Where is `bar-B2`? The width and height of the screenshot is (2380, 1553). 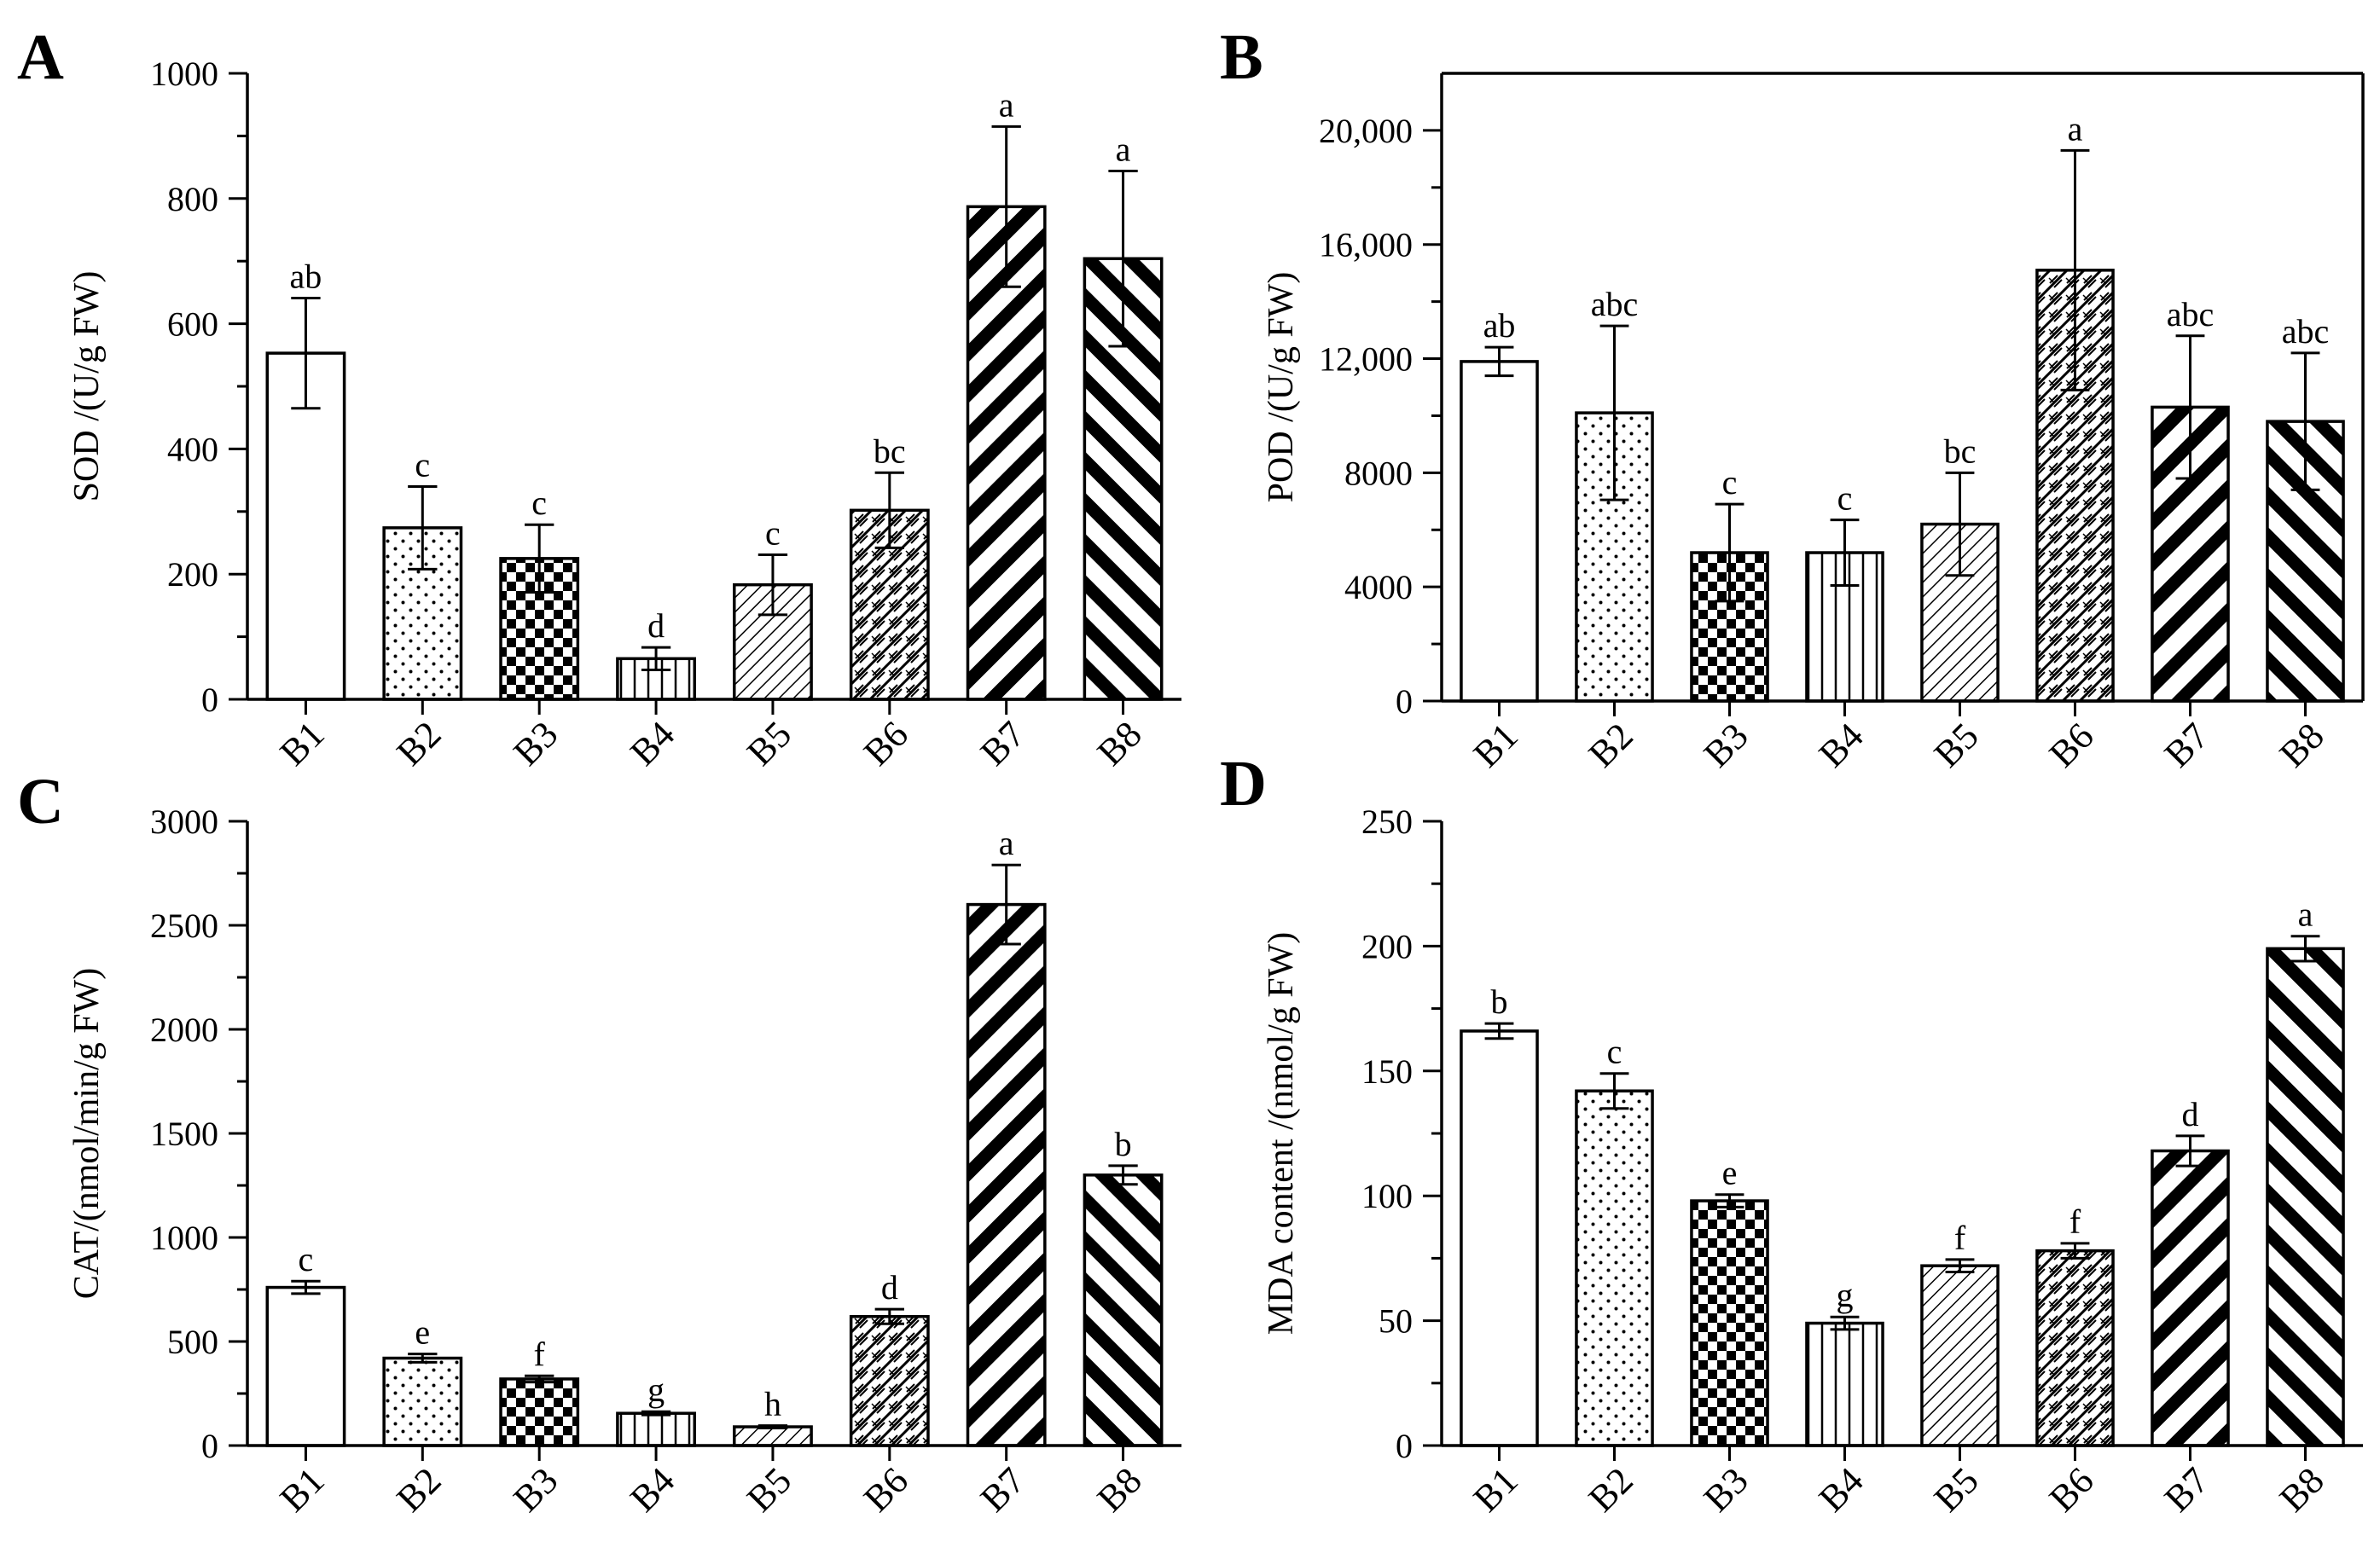
bar-B2 is located at coordinates (422, 1402).